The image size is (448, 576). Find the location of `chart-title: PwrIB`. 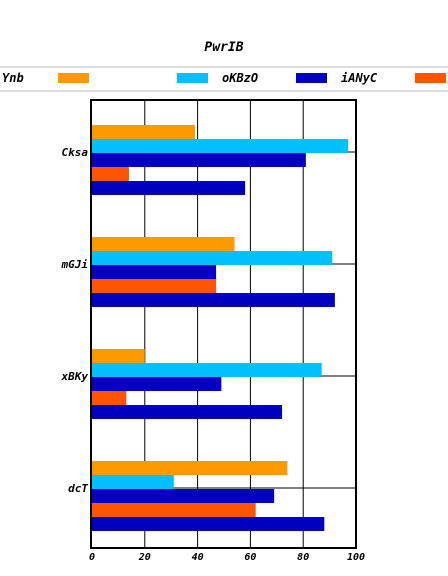

chart-title: PwrIB is located at coordinates (223, 47).